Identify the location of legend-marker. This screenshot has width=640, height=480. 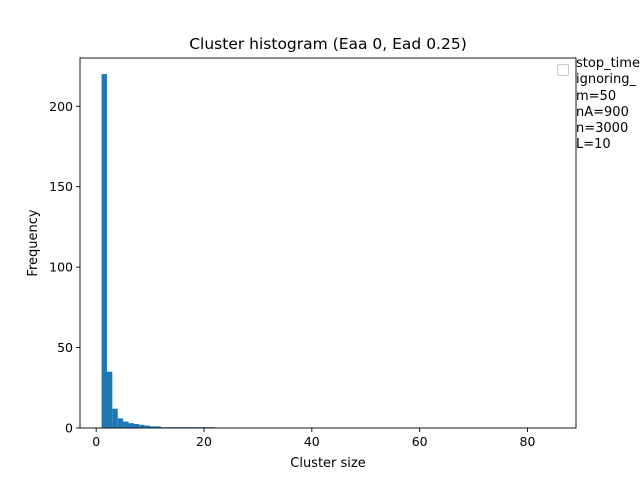
(563, 70).